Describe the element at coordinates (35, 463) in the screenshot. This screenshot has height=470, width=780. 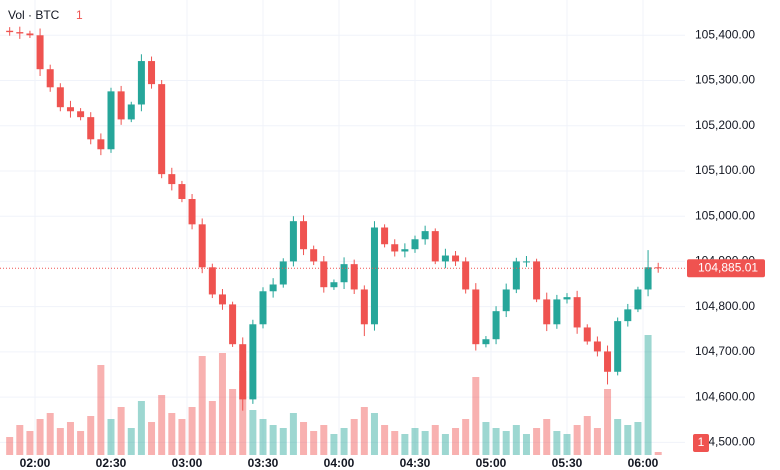
I see `x-tick-label: 02:00` at that location.